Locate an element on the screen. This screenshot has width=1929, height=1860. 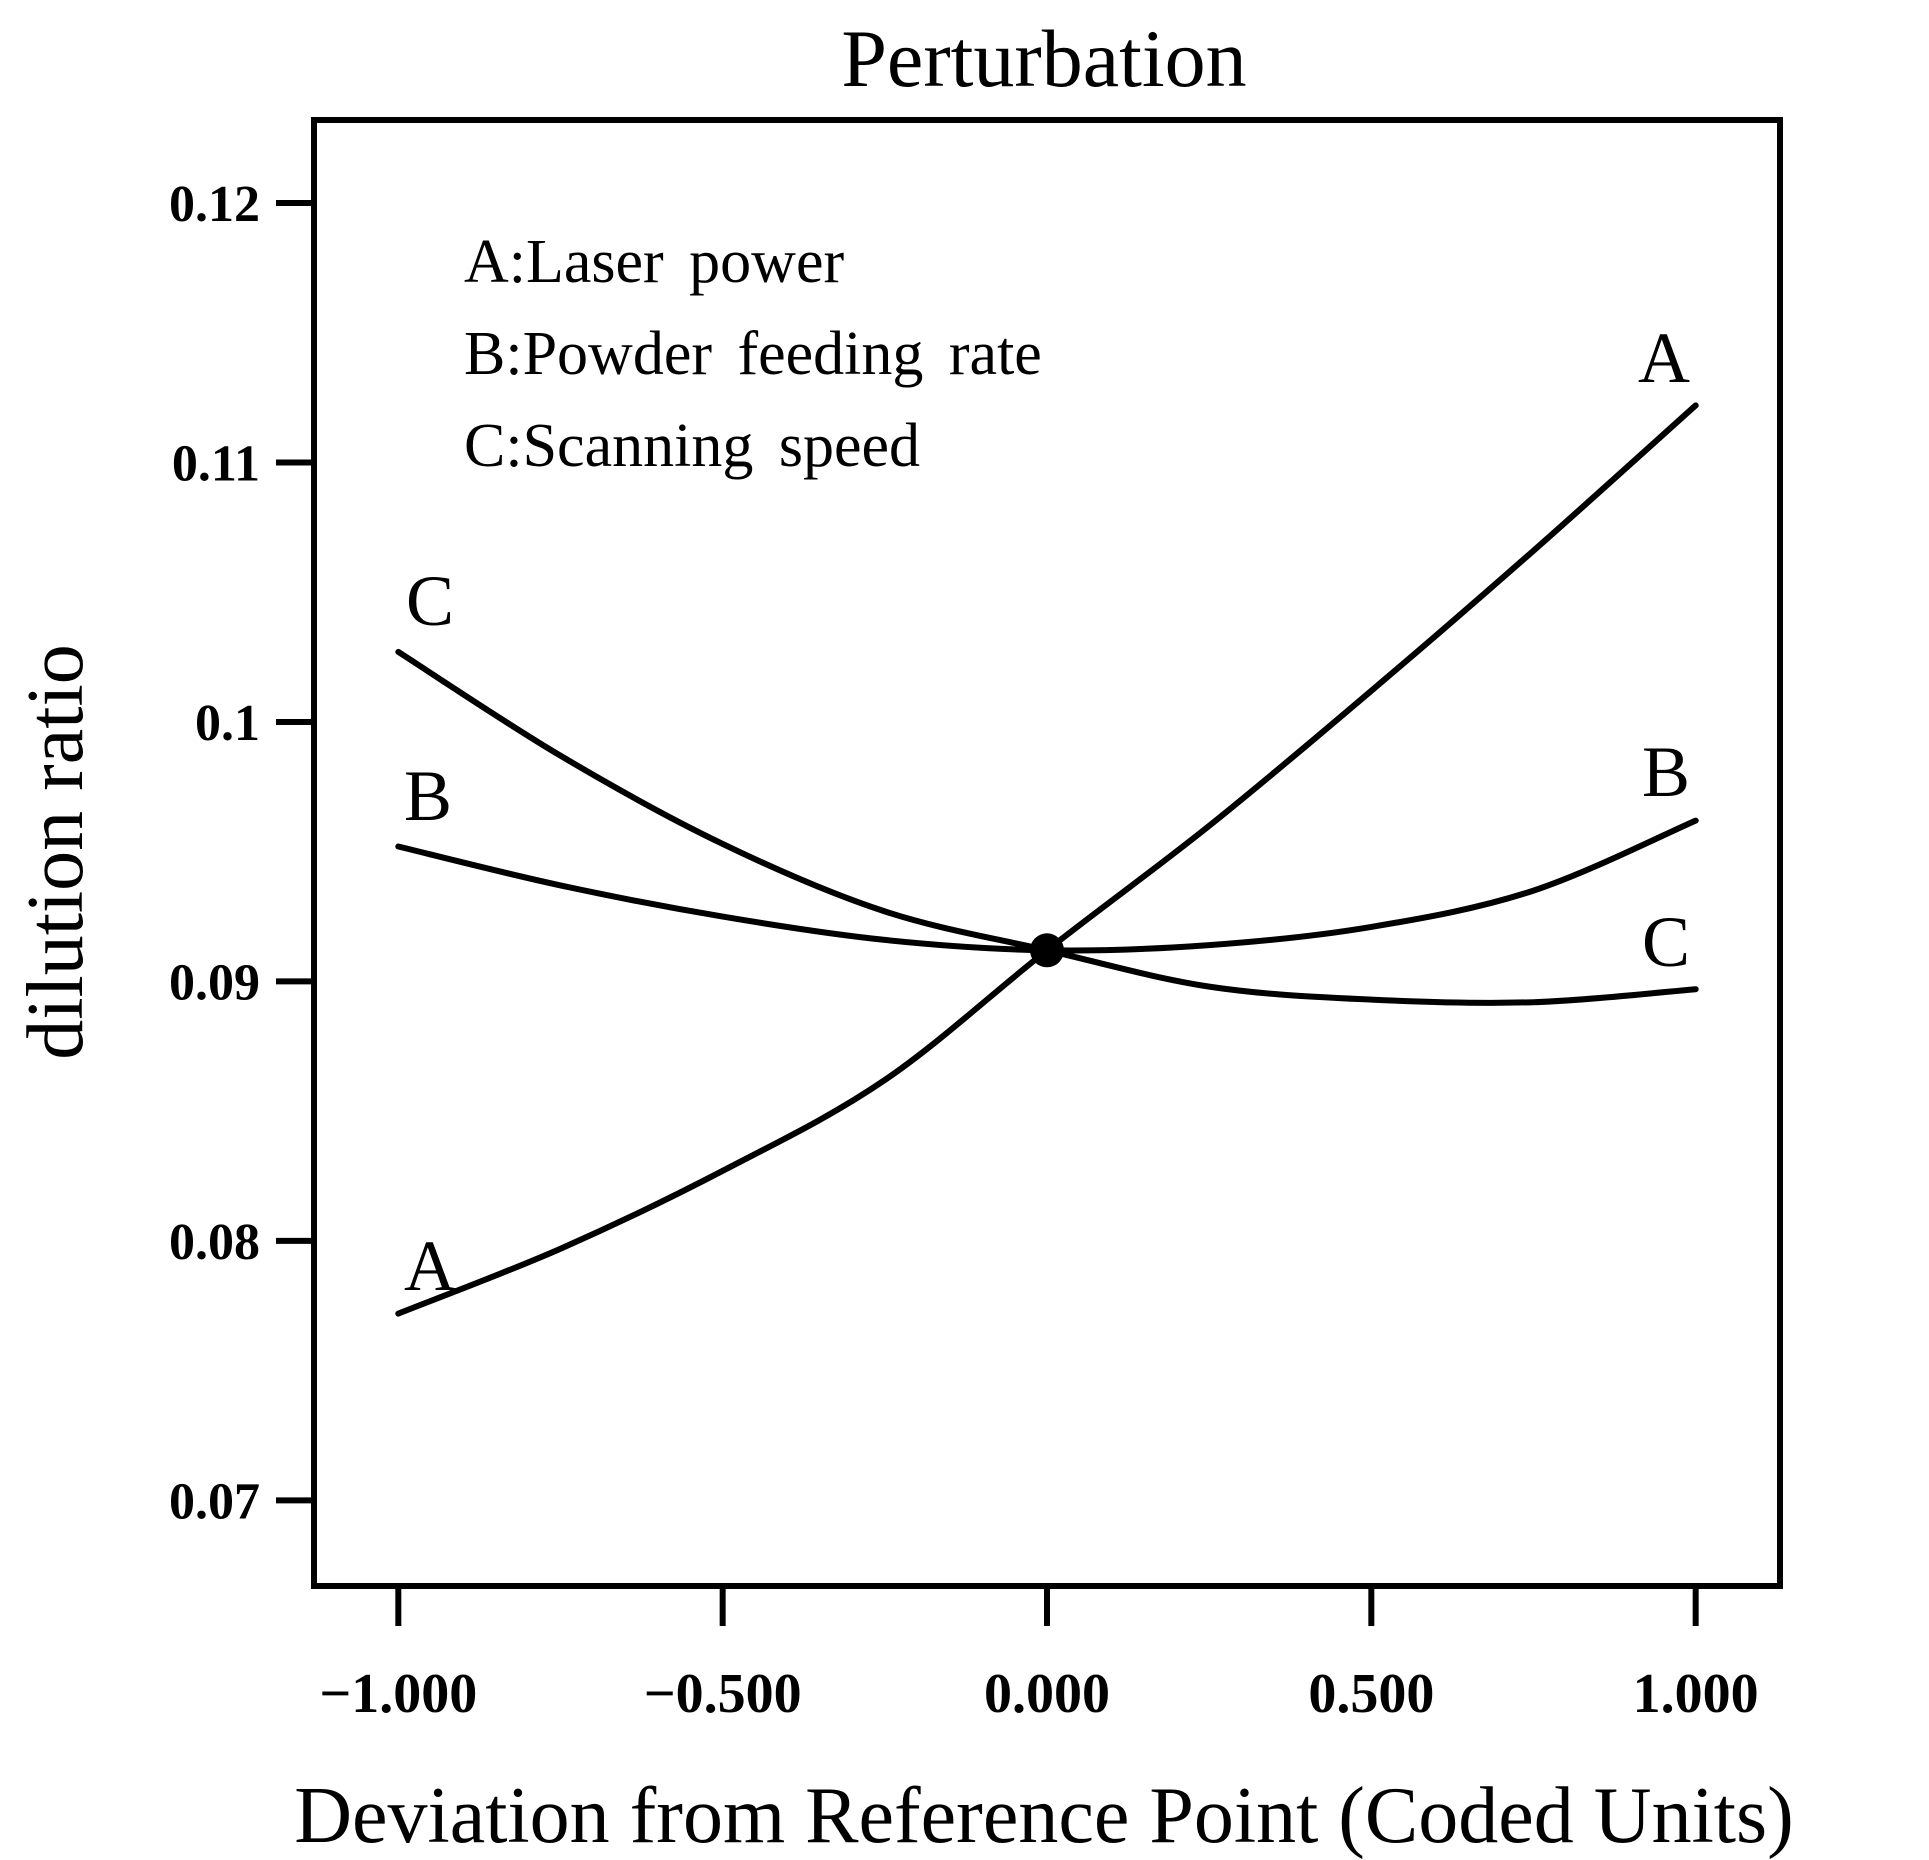
y-tick-label: 0.12 is located at coordinates (214, 204).